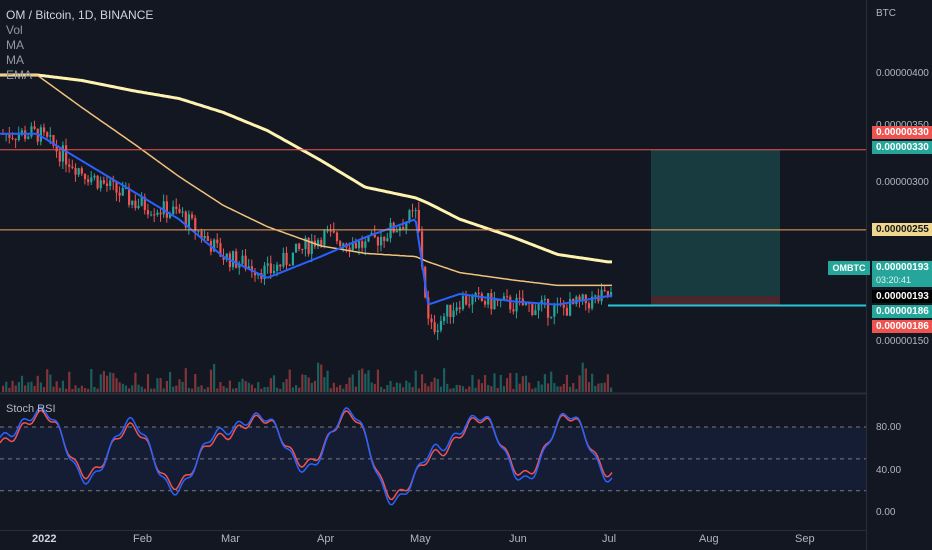 Image resolution: width=932 pixels, height=550 pixels. Describe the element at coordinates (609, 539) in the screenshot. I see `month-jul: Jul` at that location.